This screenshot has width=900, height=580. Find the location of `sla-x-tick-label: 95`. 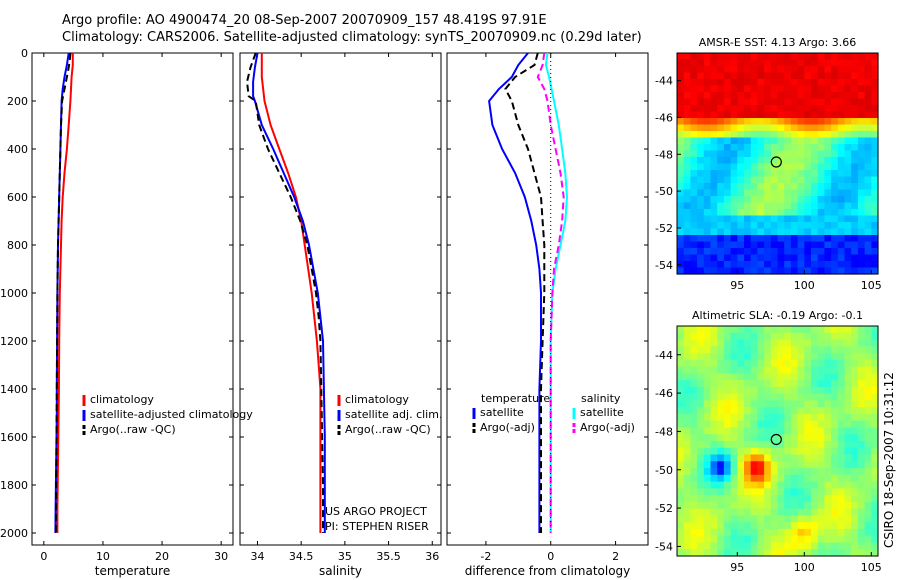

sla-x-tick-label: 95 is located at coordinates (737, 567).